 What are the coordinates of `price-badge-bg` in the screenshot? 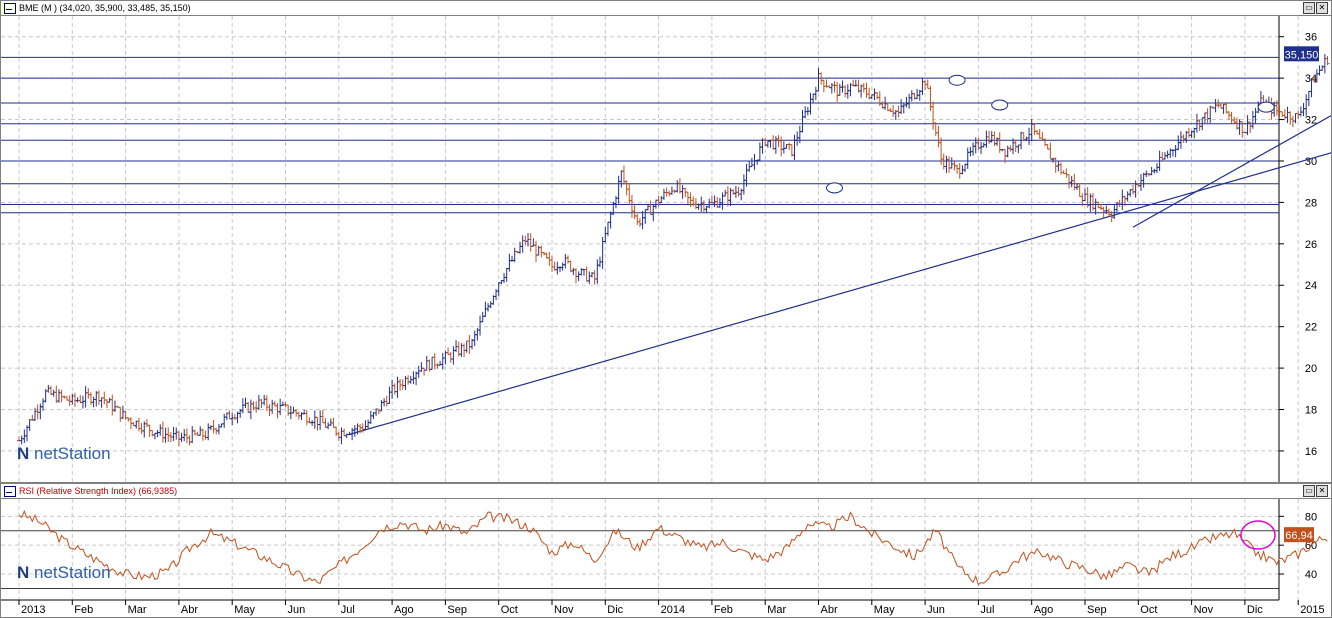 It's located at (1301, 54).